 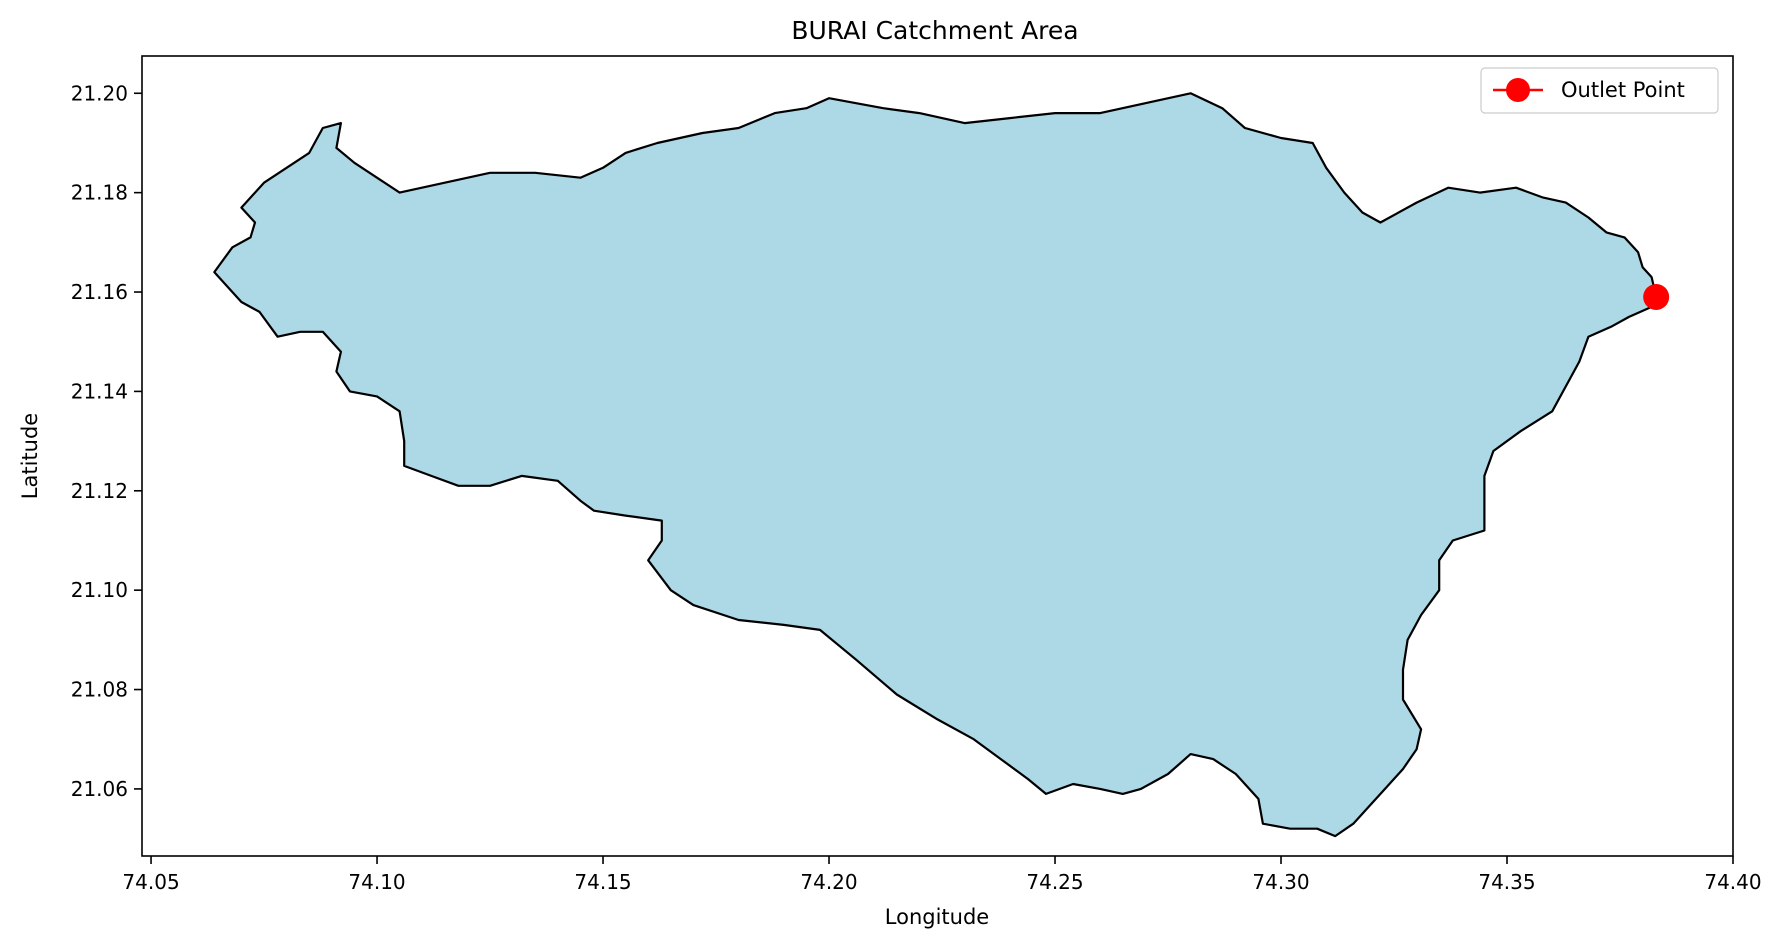 What do you see at coordinates (934, 30) in the screenshot?
I see `chart-title: BURAI Catchment Area` at bounding box center [934, 30].